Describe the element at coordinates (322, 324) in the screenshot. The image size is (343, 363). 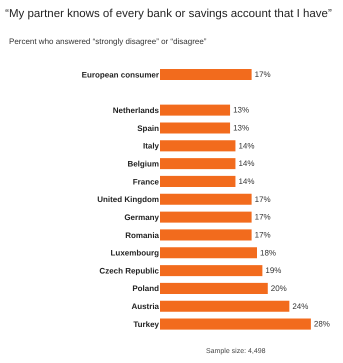
I see `data-label: 28%` at that location.